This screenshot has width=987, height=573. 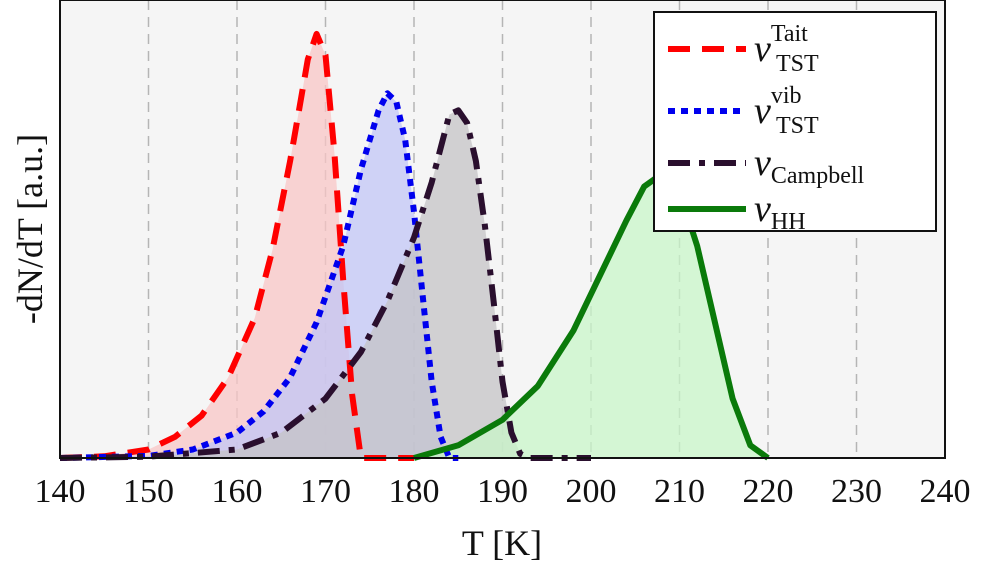 I want to click on x-tick-label: 150, so click(x=148, y=491).